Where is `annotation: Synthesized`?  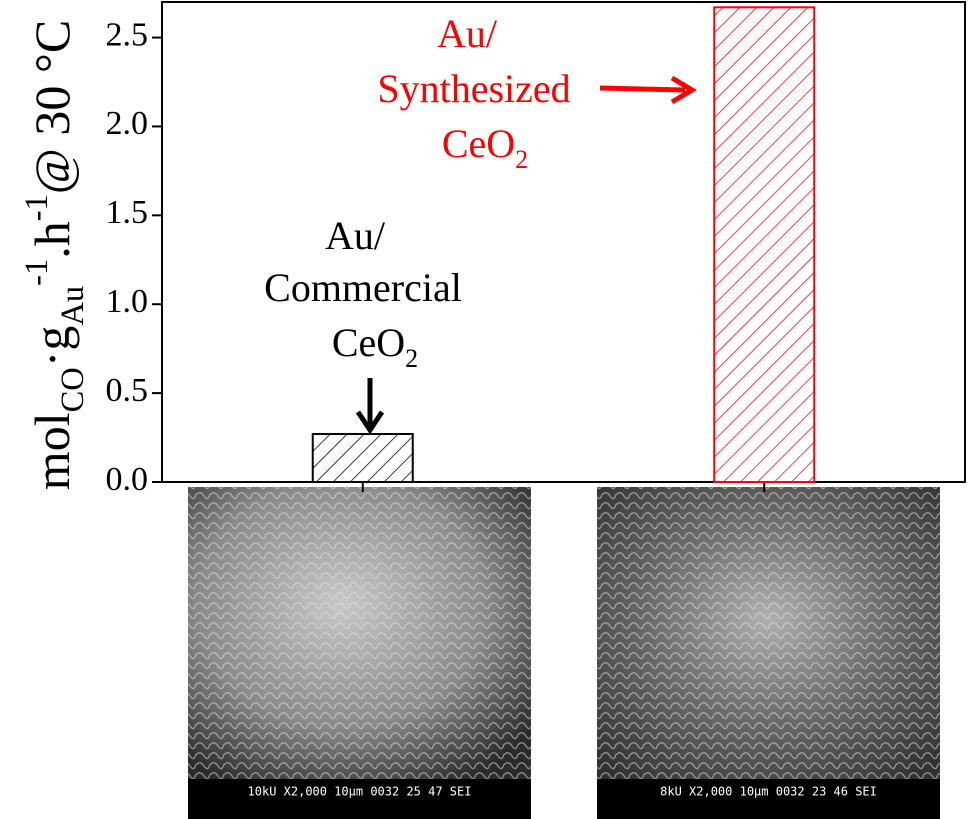 annotation: Synthesized is located at coordinates (473, 88).